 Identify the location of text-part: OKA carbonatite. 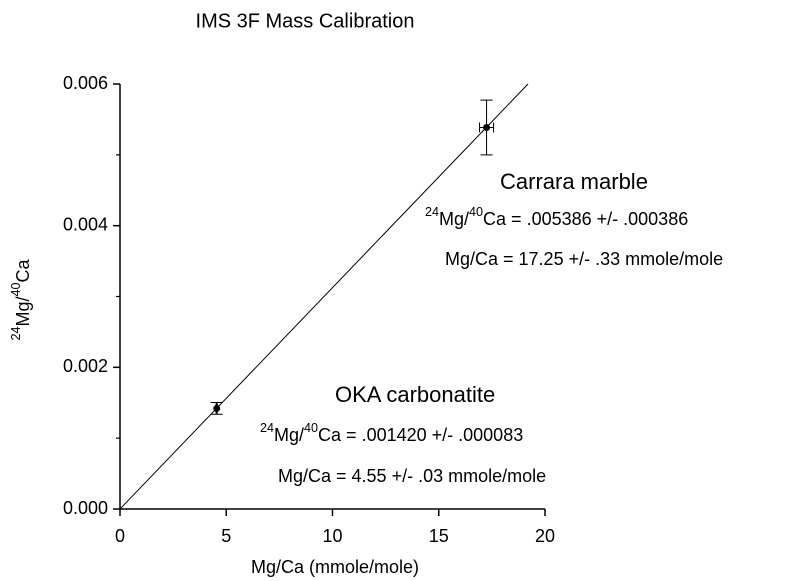
(415, 394).